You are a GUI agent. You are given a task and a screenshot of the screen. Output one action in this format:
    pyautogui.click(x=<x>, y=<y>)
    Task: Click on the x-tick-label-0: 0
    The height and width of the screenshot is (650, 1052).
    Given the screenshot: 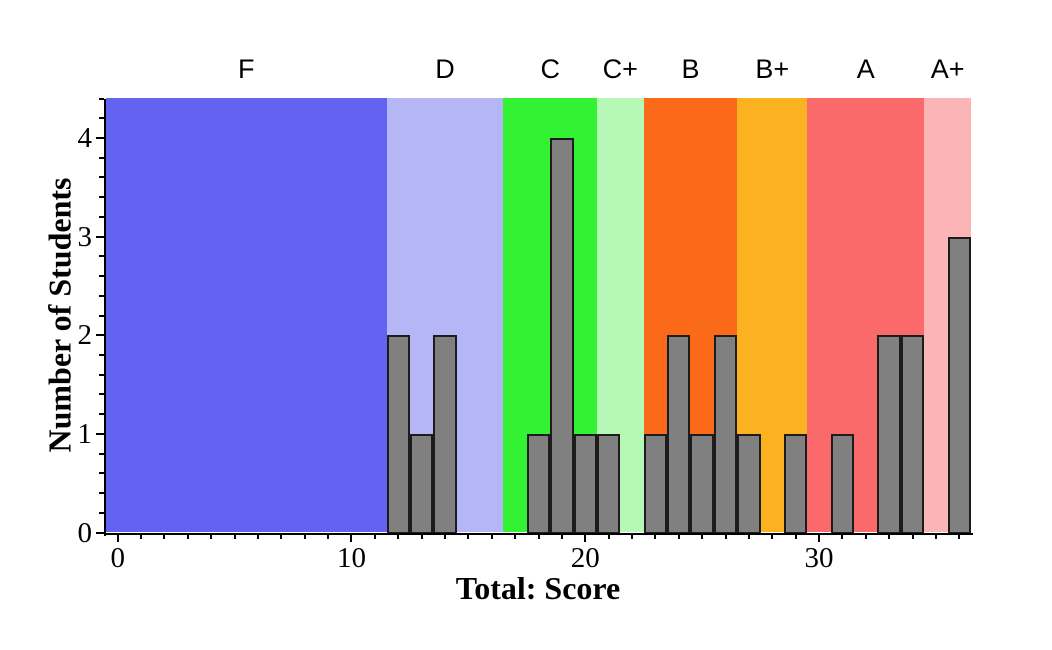 What is the action you would take?
    pyautogui.click(x=117, y=558)
    